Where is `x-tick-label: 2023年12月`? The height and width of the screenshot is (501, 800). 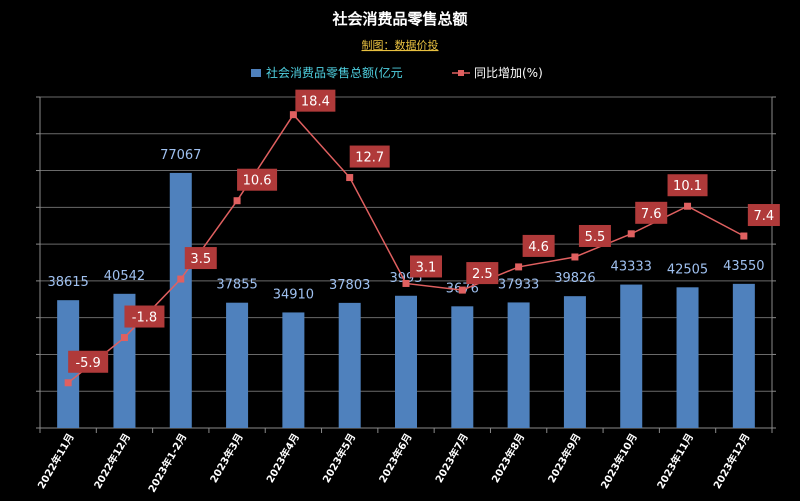
x-tick-label: 2023年12月 is located at coordinates (731, 461).